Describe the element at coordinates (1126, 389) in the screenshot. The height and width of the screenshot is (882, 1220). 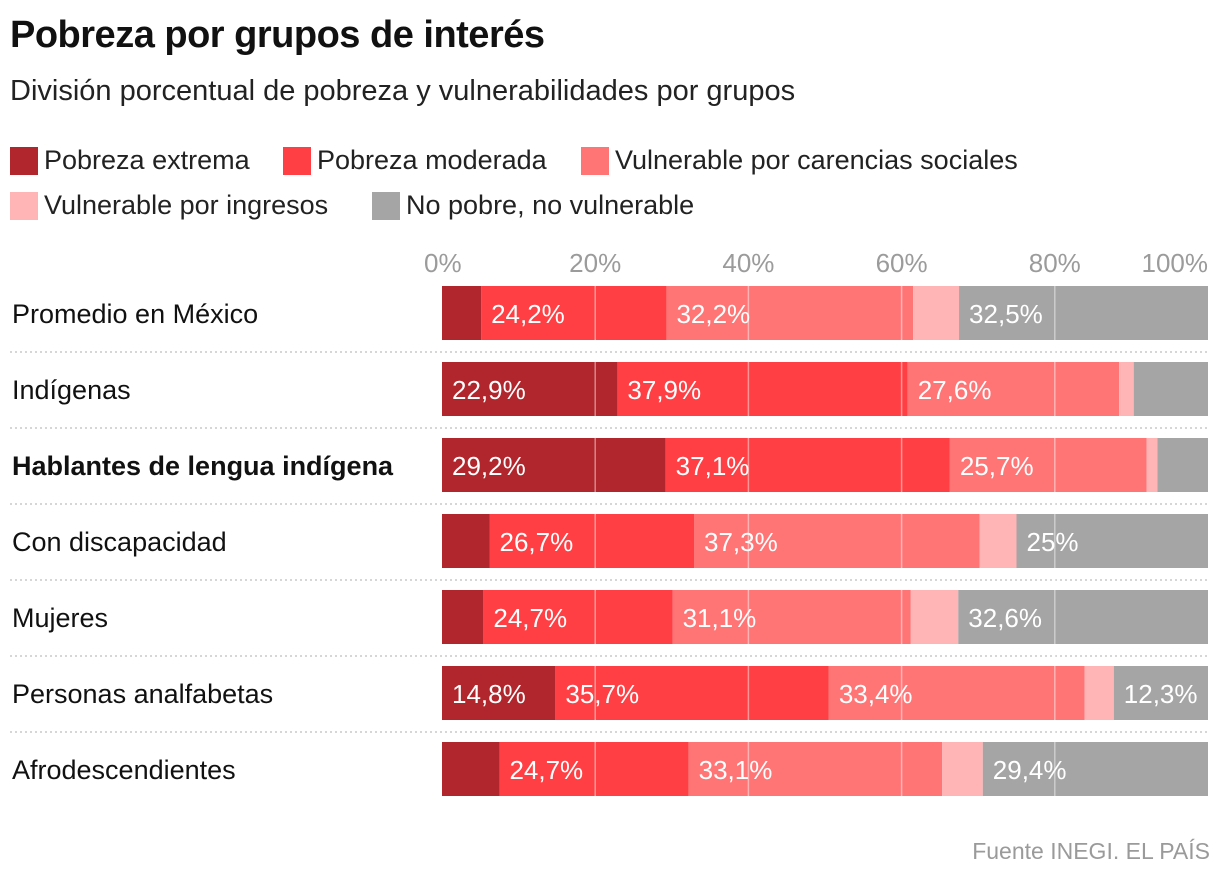
I see `bar-indigenas-vulnerable-por-ingresos` at that location.